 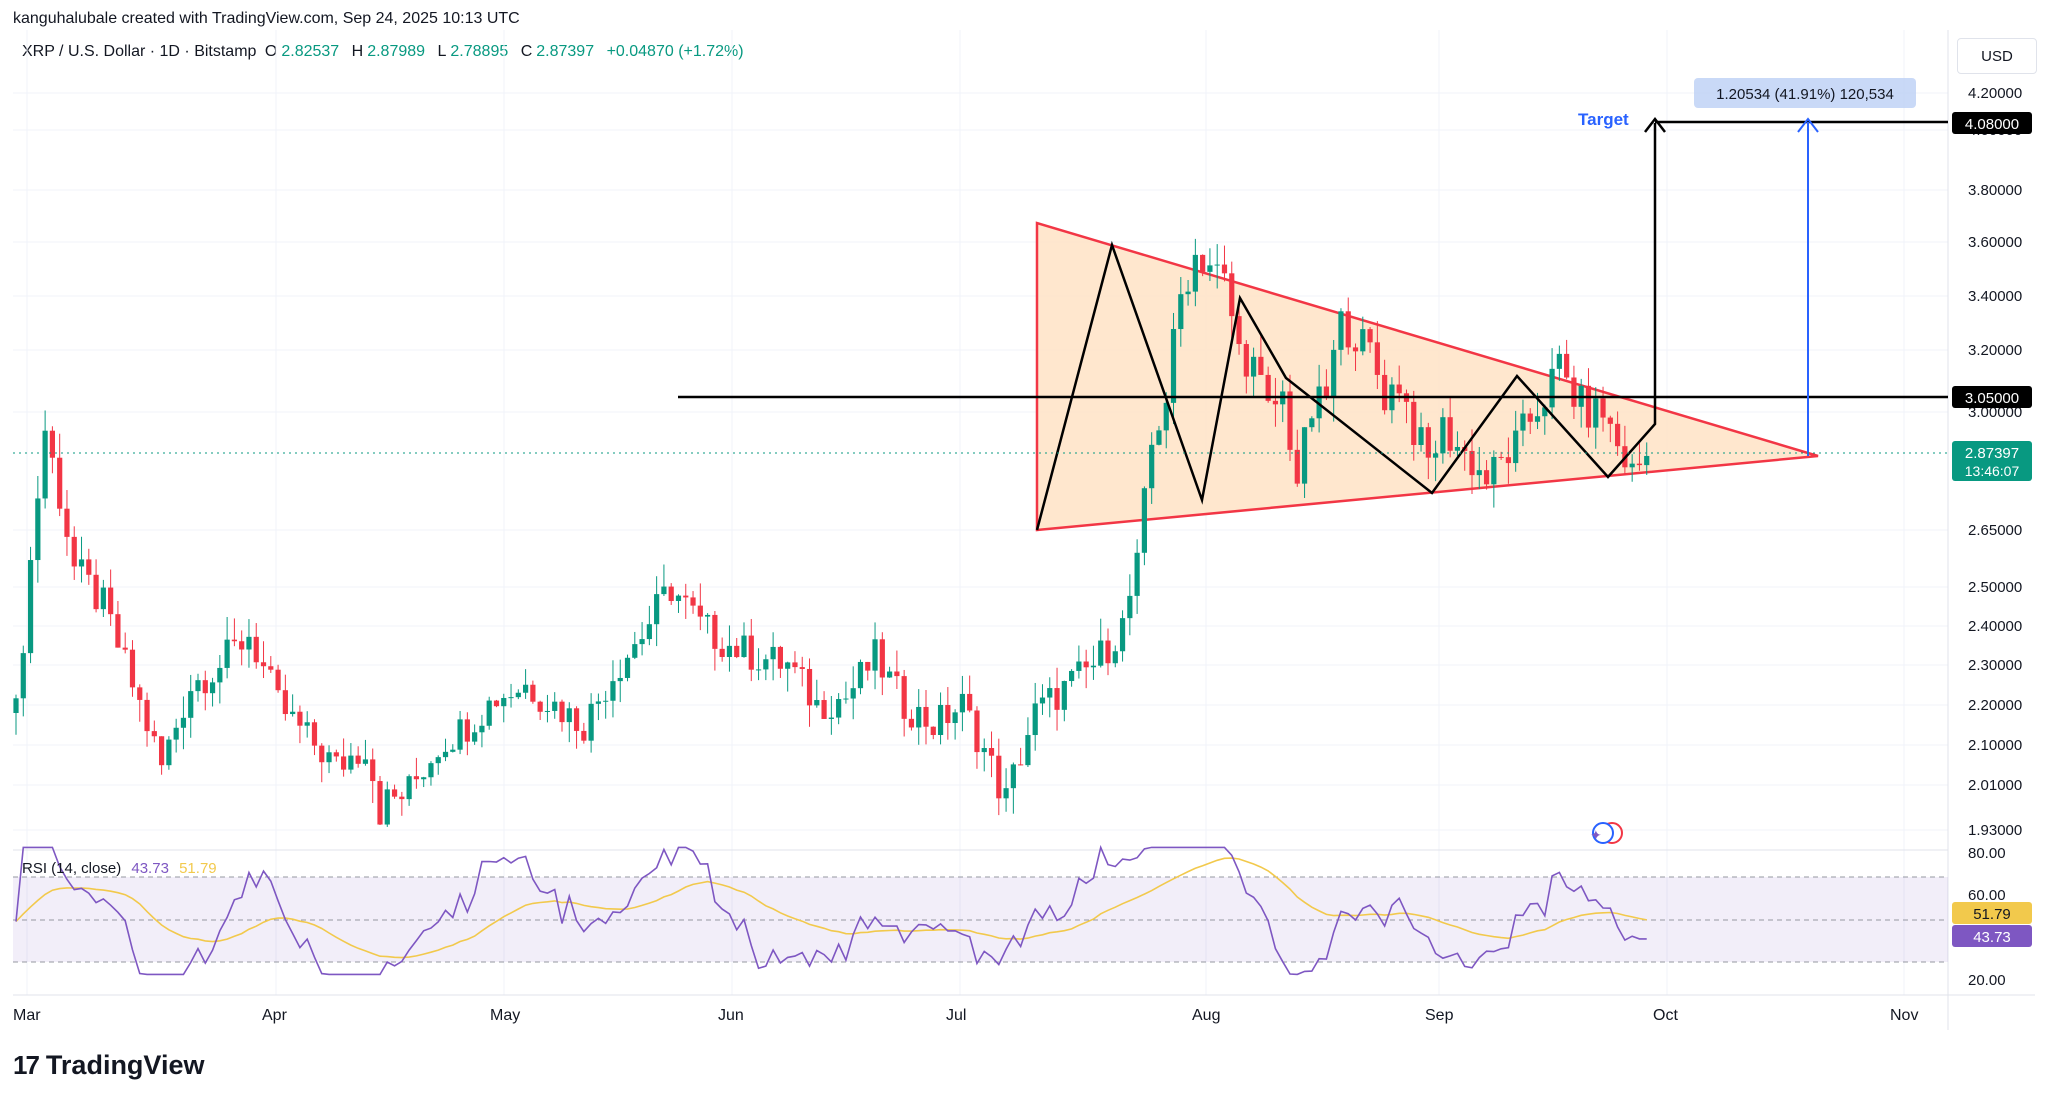 What do you see at coordinates (1904, 1015) in the screenshot?
I see `time-tick-label: Nov` at bounding box center [1904, 1015].